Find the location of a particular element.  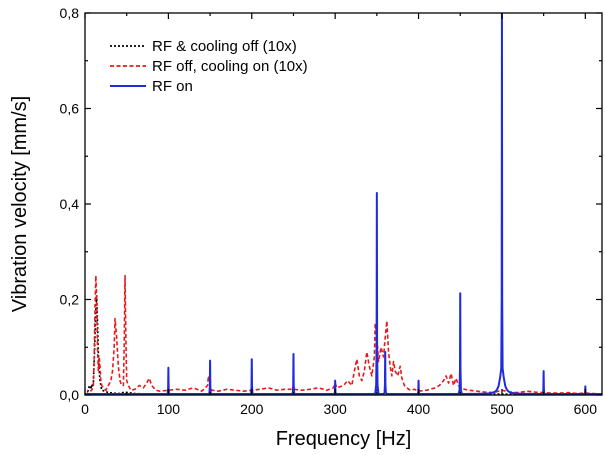

legend-label-2: RF on is located at coordinates (172, 86).